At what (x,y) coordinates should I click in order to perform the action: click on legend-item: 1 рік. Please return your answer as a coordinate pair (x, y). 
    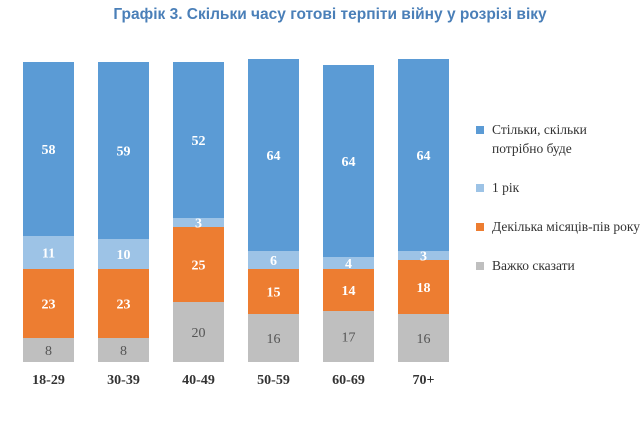
    Looking at the image, I should click on (558, 187).